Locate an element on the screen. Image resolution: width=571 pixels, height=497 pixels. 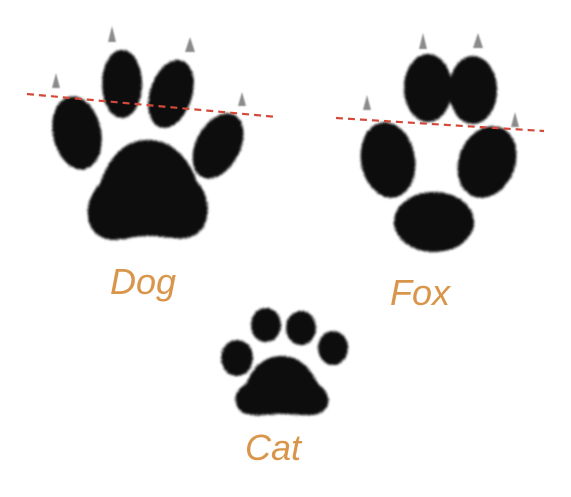
dog-toe-inner-left is located at coordinates (122, 84).